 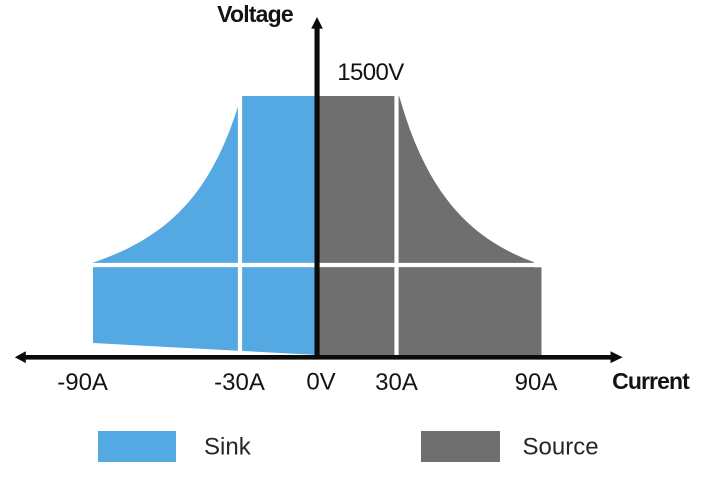 What do you see at coordinates (561, 447) in the screenshot?
I see `svg-text: Source` at bounding box center [561, 447].